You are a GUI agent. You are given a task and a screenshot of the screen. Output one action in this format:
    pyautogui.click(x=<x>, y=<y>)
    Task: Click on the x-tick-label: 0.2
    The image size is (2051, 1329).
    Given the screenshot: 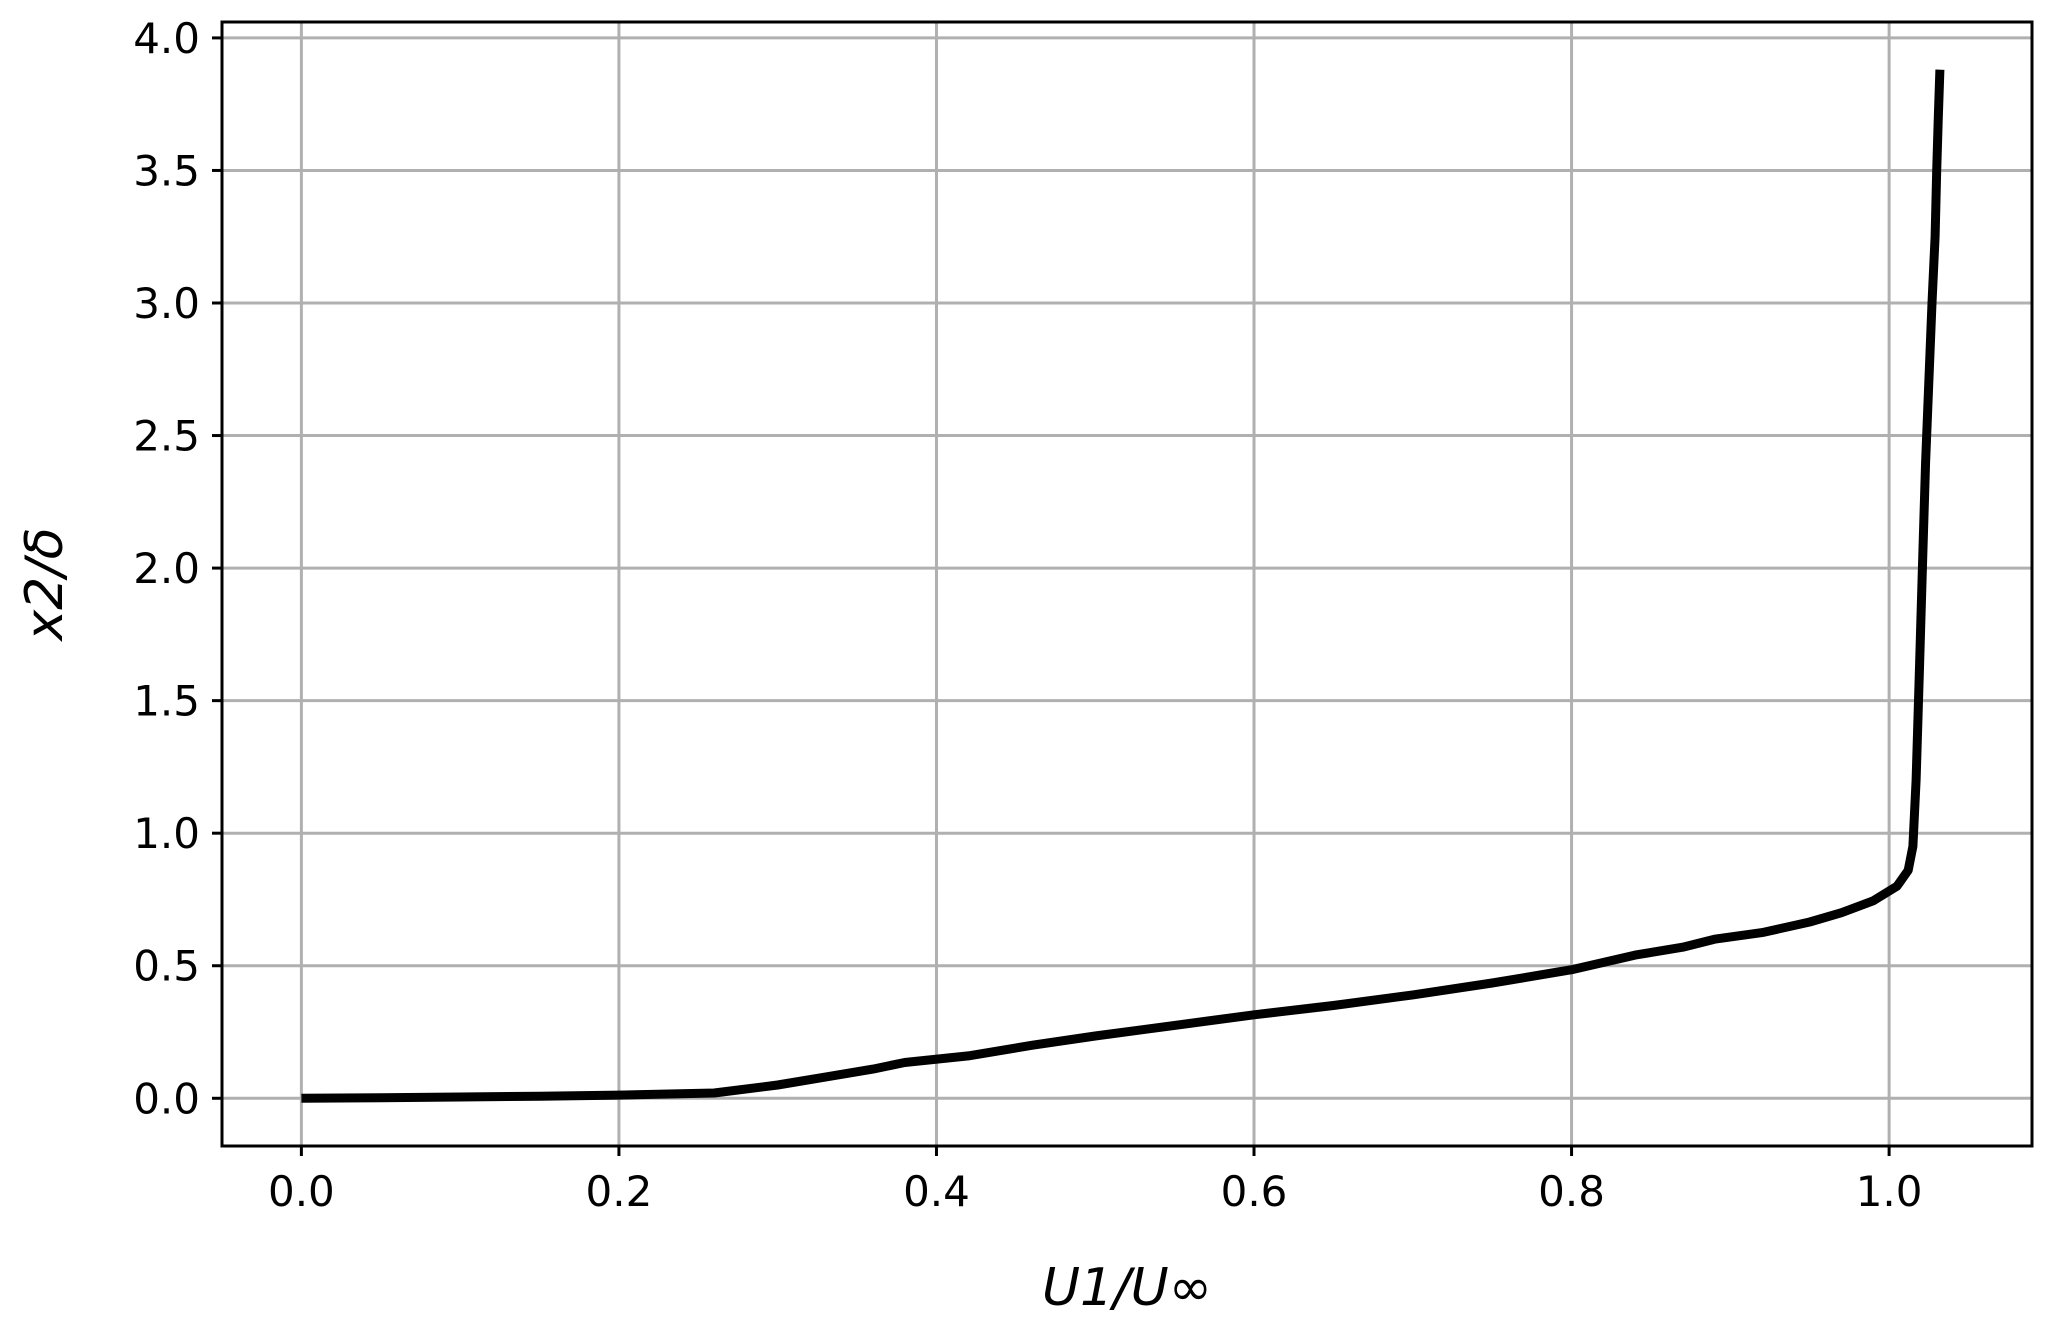 What is the action you would take?
    pyautogui.click(x=619, y=1191)
    